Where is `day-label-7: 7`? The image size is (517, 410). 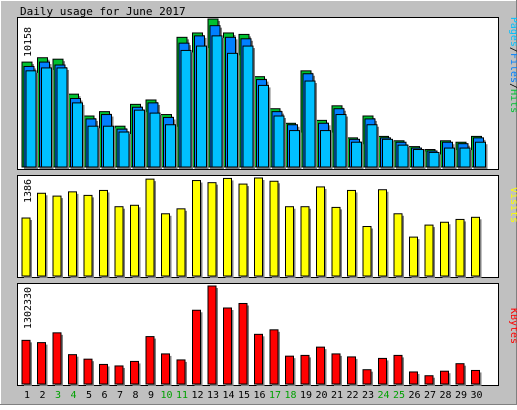 day-label-7: 7 is located at coordinates (120, 395).